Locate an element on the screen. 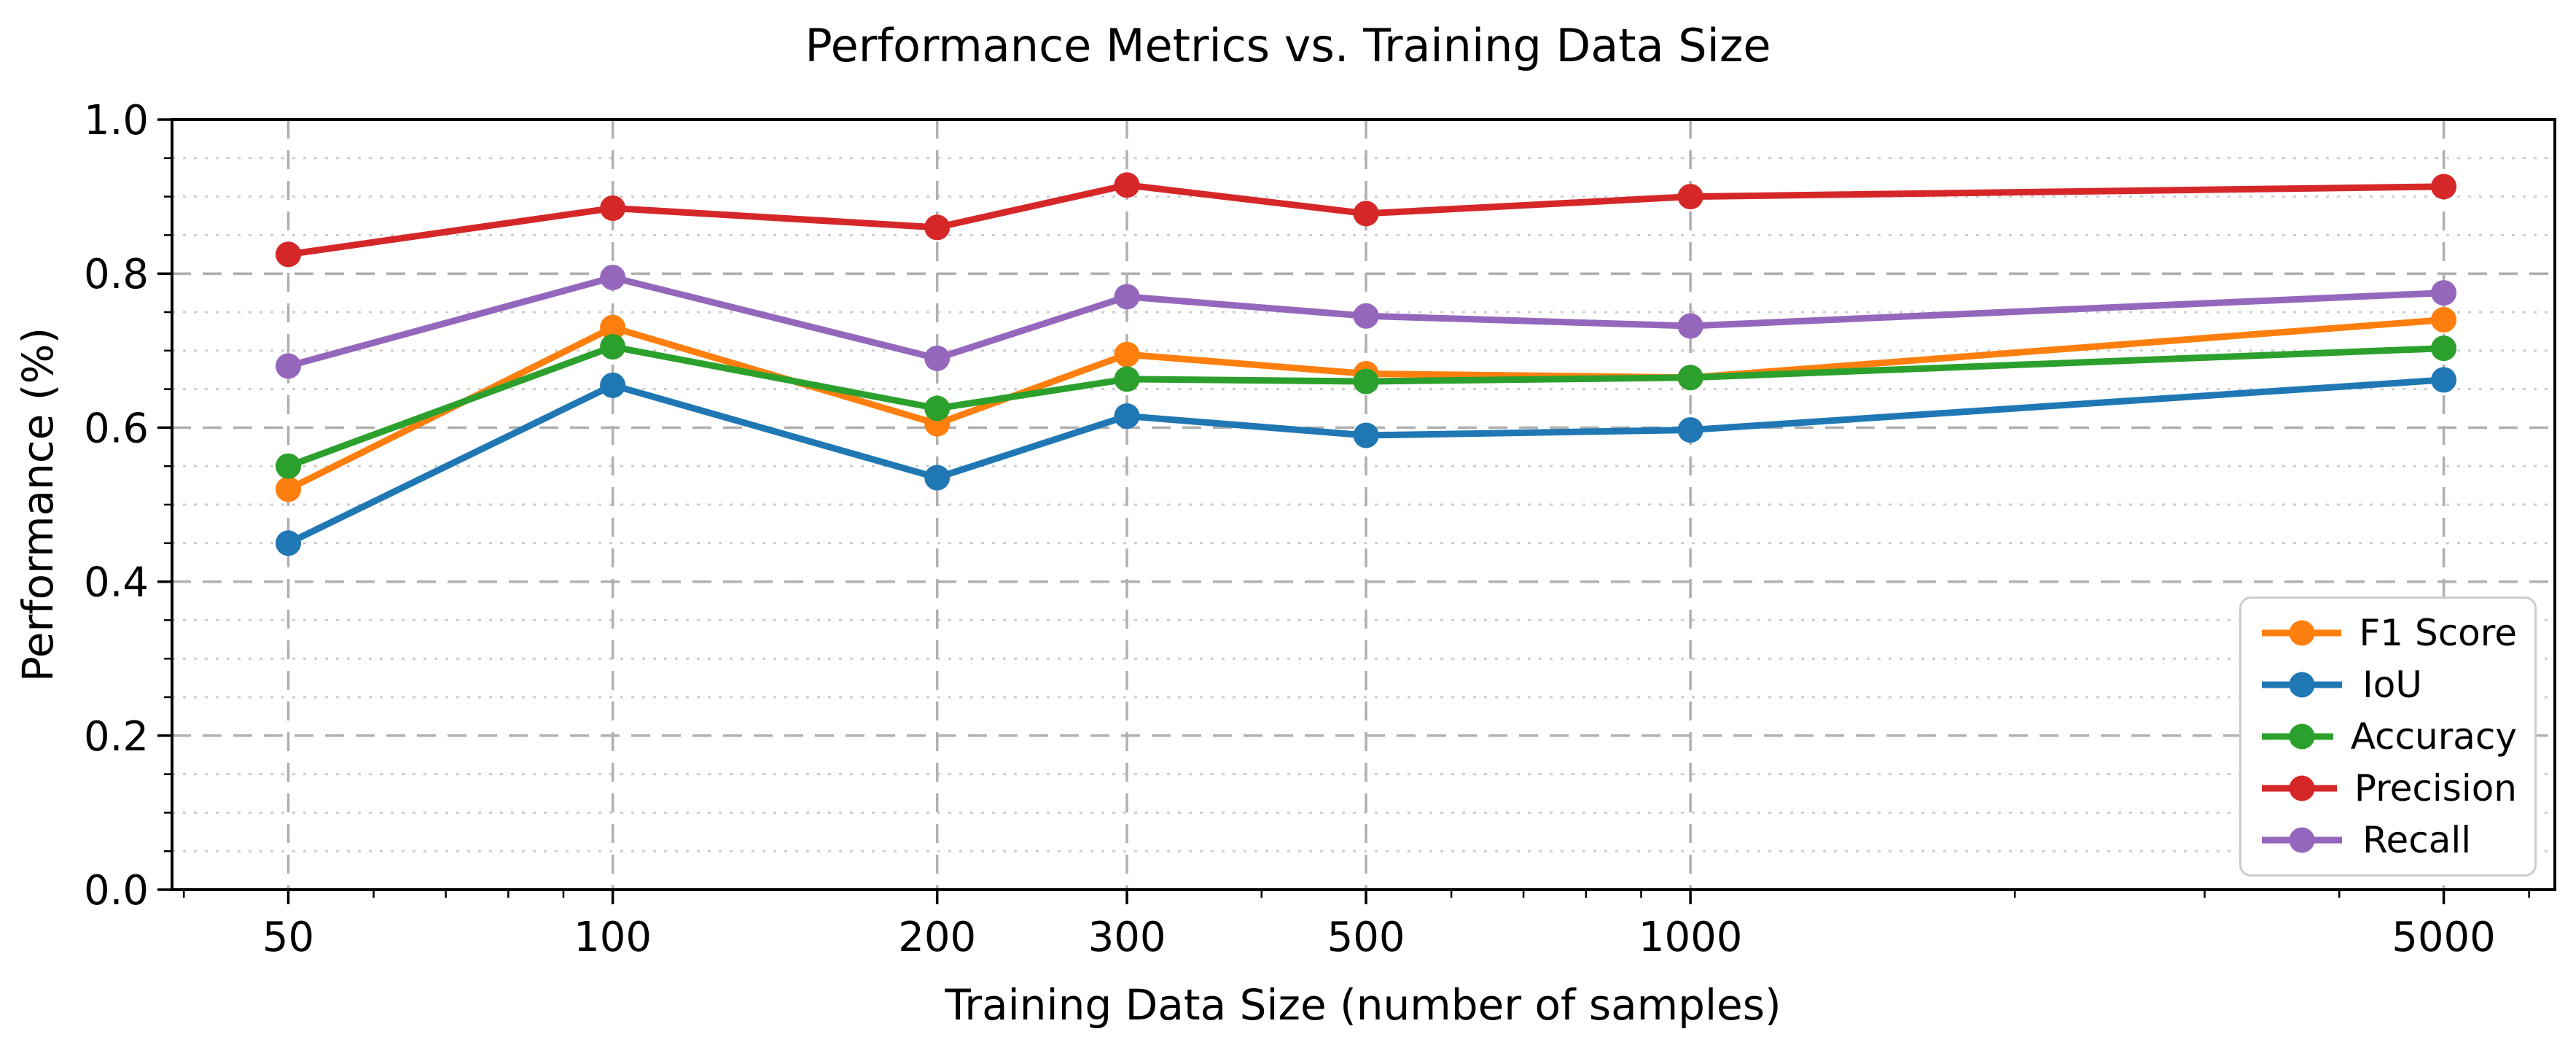 The height and width of the screenshot is (1045, 2576). legend-label: F1 Score is located at coordinates (2438, 633).